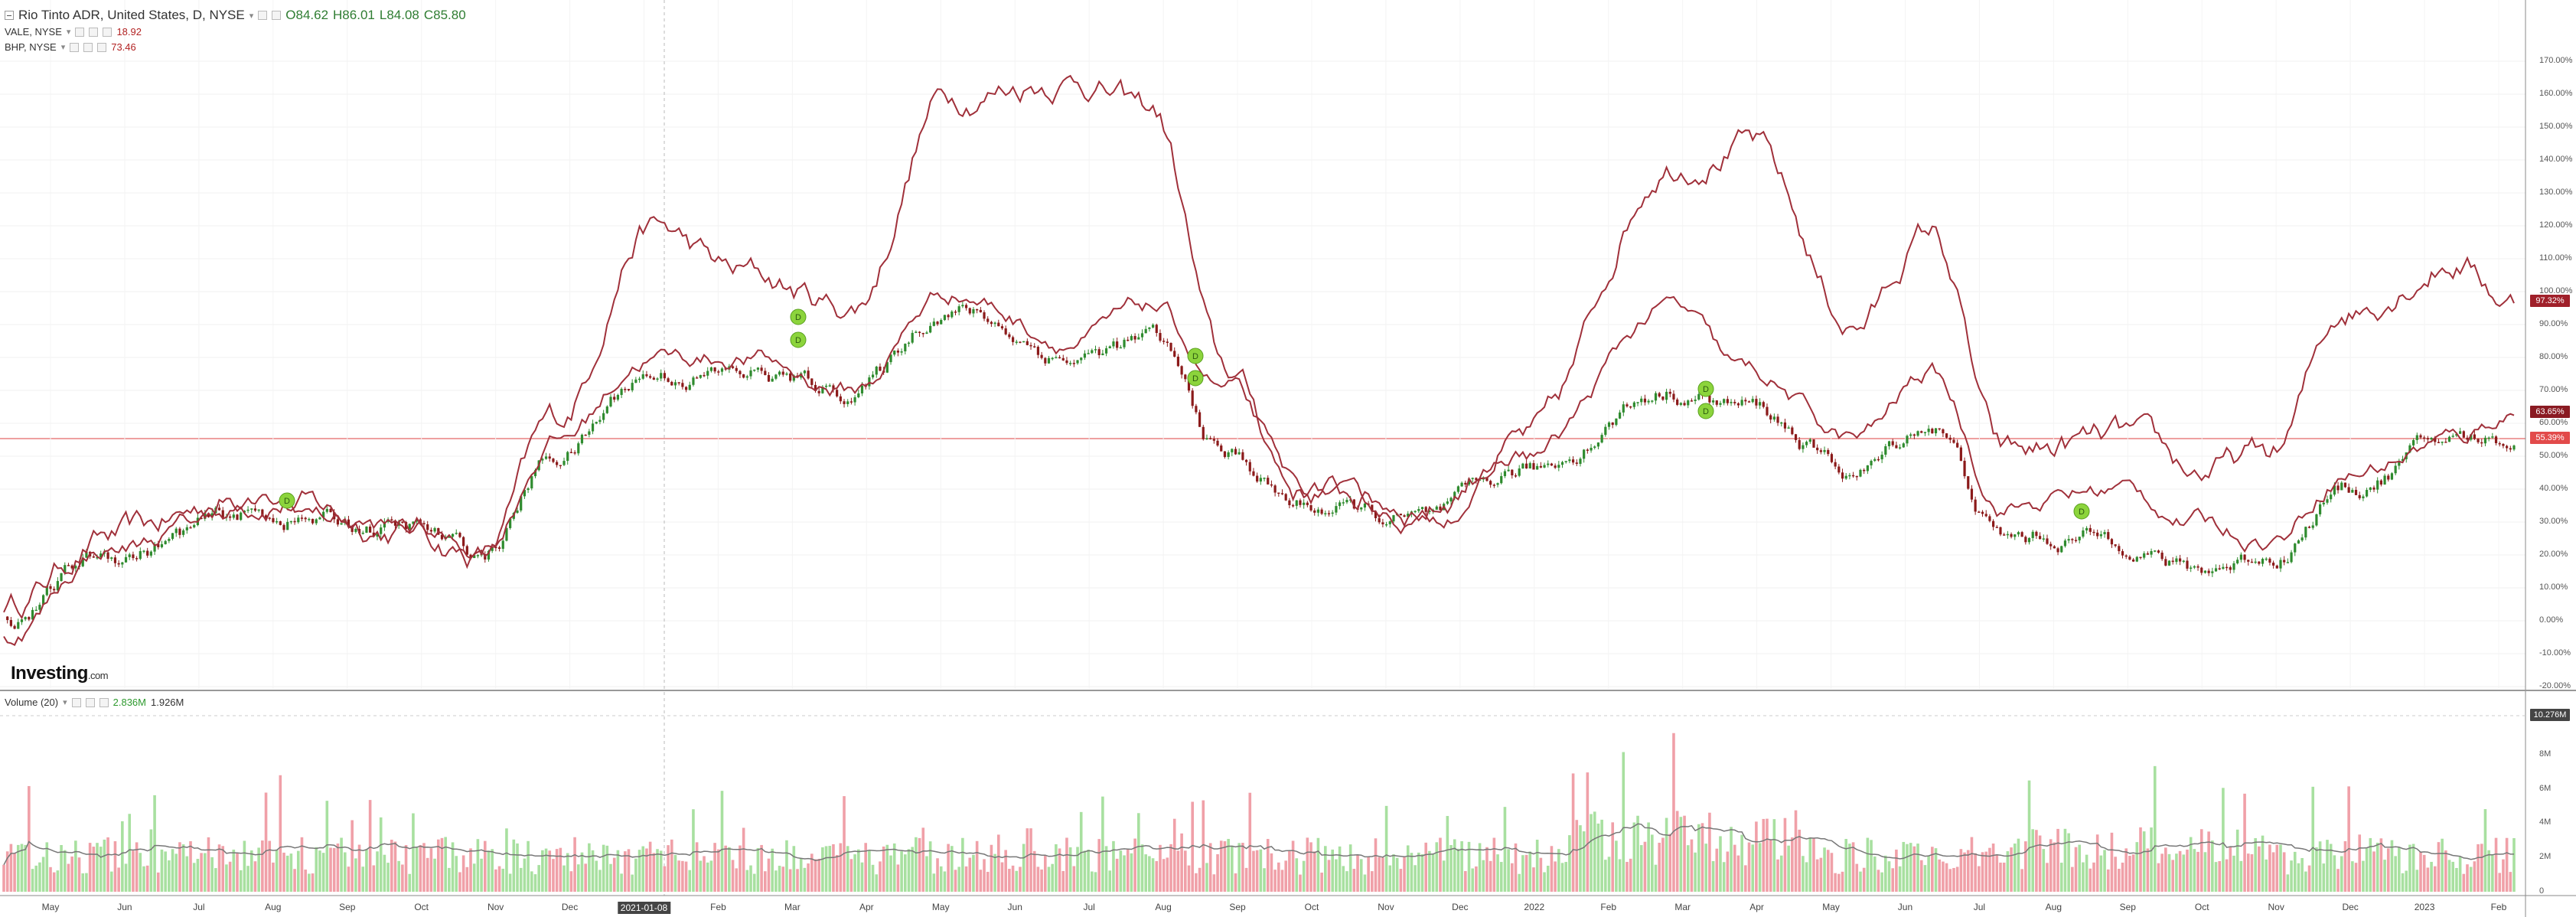 Image resolution: width=2576 pixels, height=917 pixels. Describe the element at coordinates (132, 15) in the screenshot. I see `symbol-title: Rio Tinto ADR, United States, D, NYSE` at that location.